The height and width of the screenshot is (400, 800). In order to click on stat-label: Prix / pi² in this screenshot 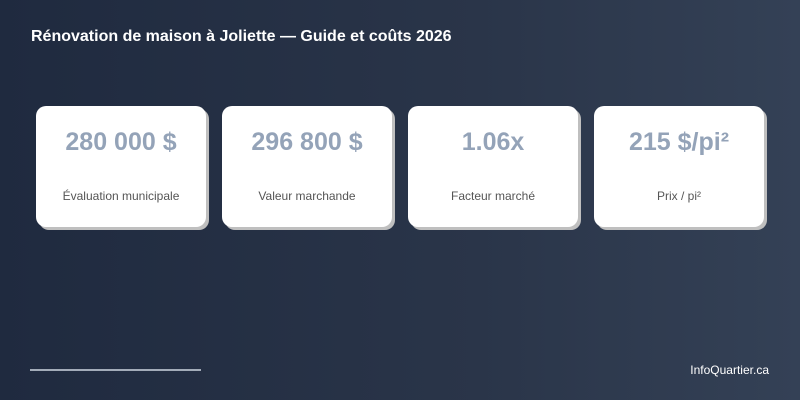, I will do `click(678, 196)`.